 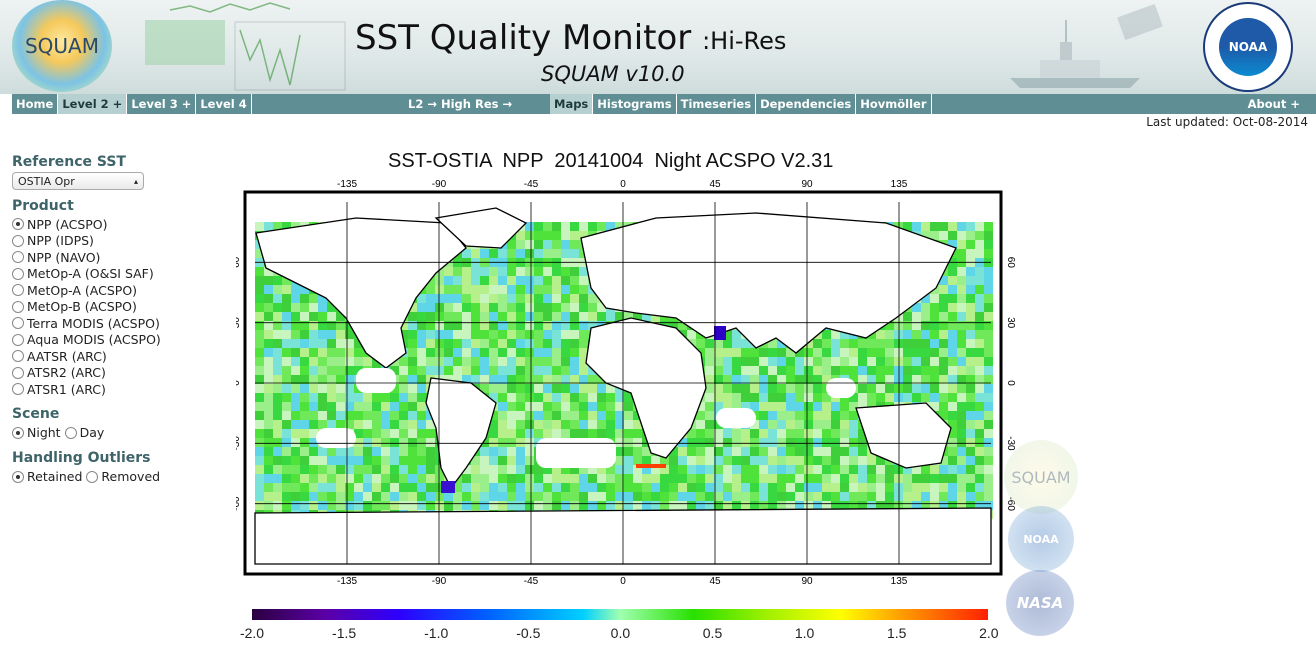 I want to click on lon-tick-label-bottom: 90, so click(x=807, y=581).